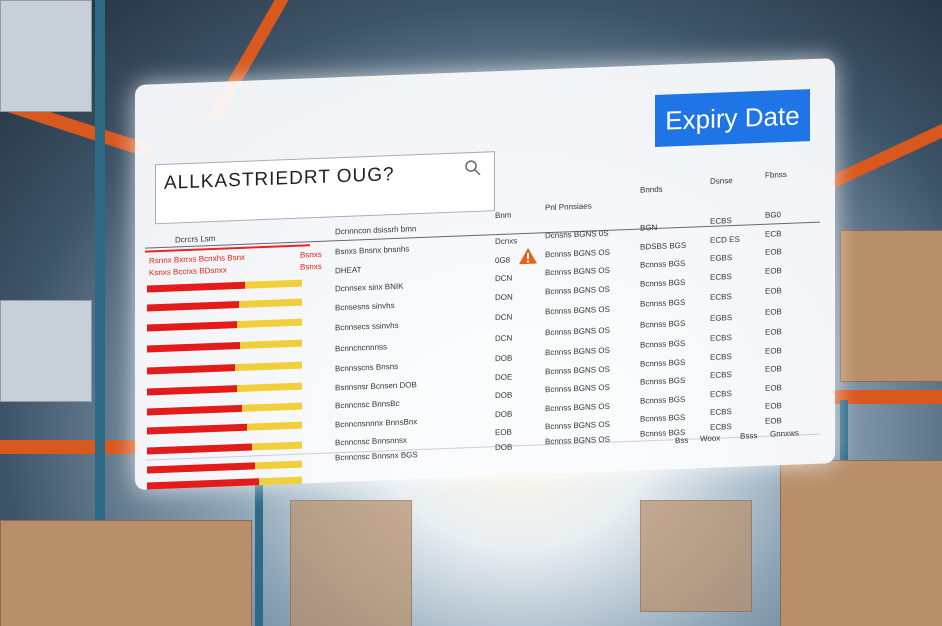 The height and width of the screenshot is (626, 942). Describe the element at coordinates (372, 250) in the screenshot. I see `cell: Bsnxs Bnsnx bnsnhs` at that location.